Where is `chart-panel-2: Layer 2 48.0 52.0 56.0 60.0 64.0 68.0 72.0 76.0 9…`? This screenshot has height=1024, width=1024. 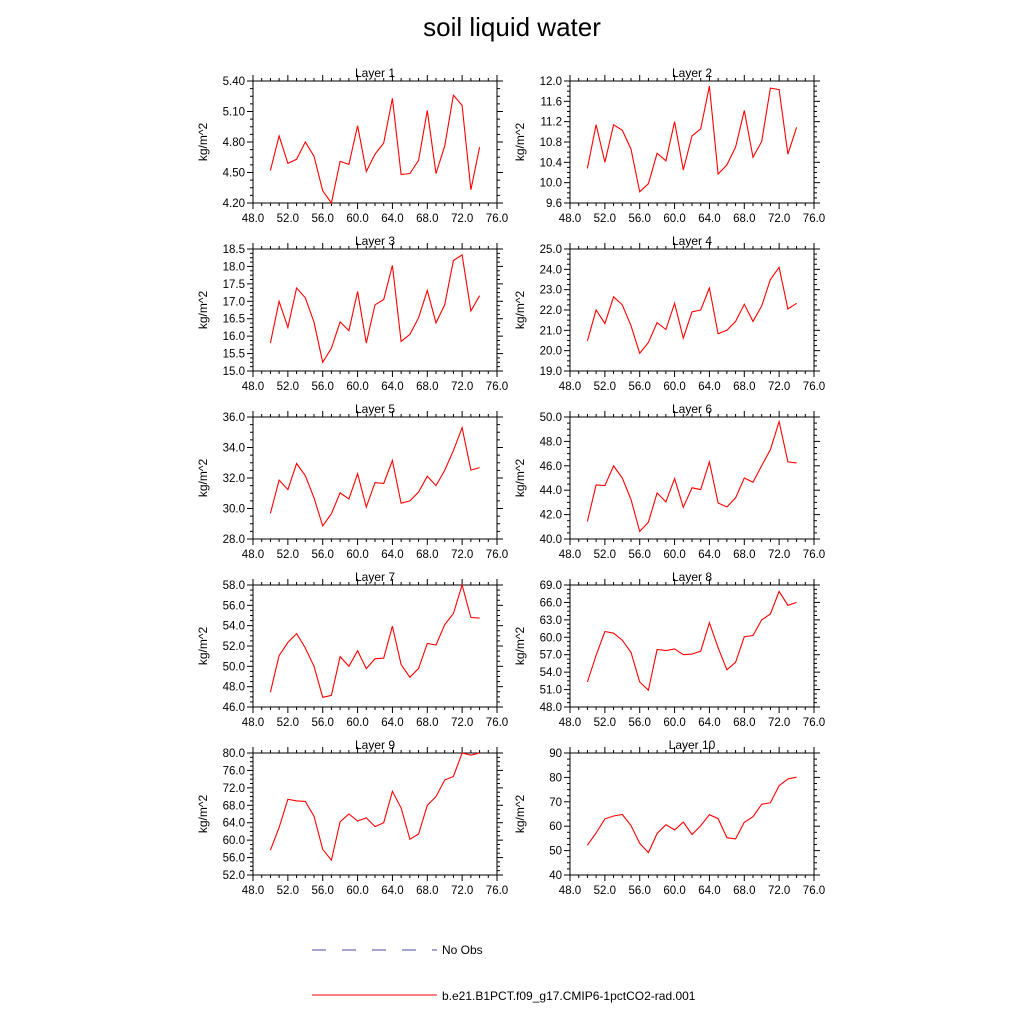
chart-panel-2: Layer 2 48.0 52.0 56.0 60.0 64.0 68.0 72.0 76.0 9… is located at coordinates (669, 145).